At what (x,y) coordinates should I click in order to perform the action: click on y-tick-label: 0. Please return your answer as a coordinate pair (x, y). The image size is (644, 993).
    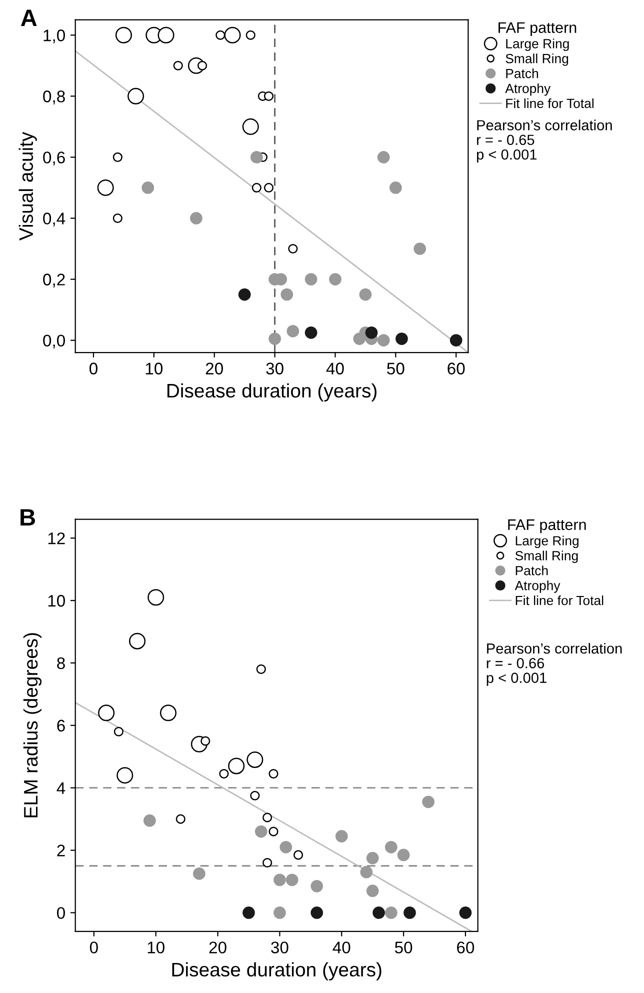
    Looking at the image, I should click on (61, 913).